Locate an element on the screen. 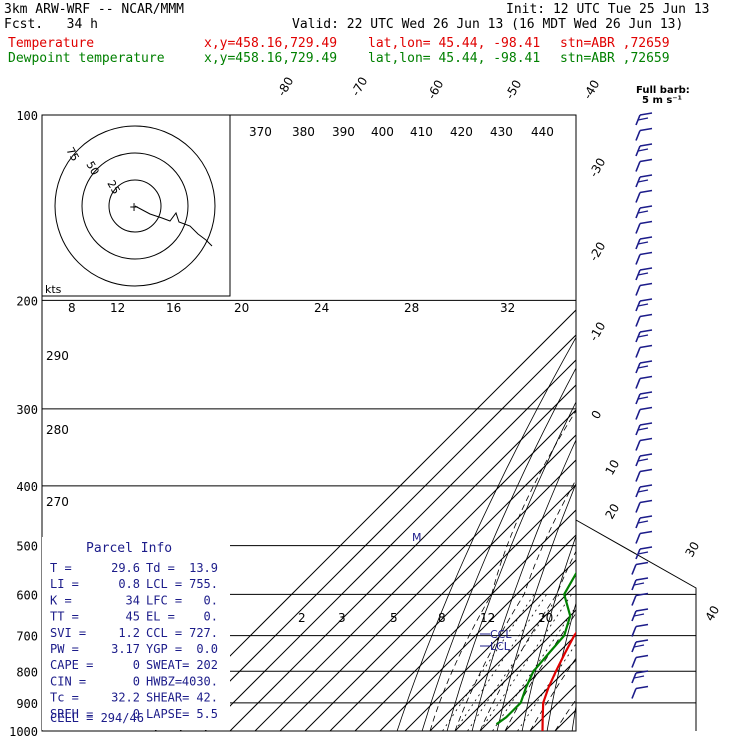 The width and height of the screenshot is (740, 740). parcel-value: 1.2 is located at coordinates (129, 633).